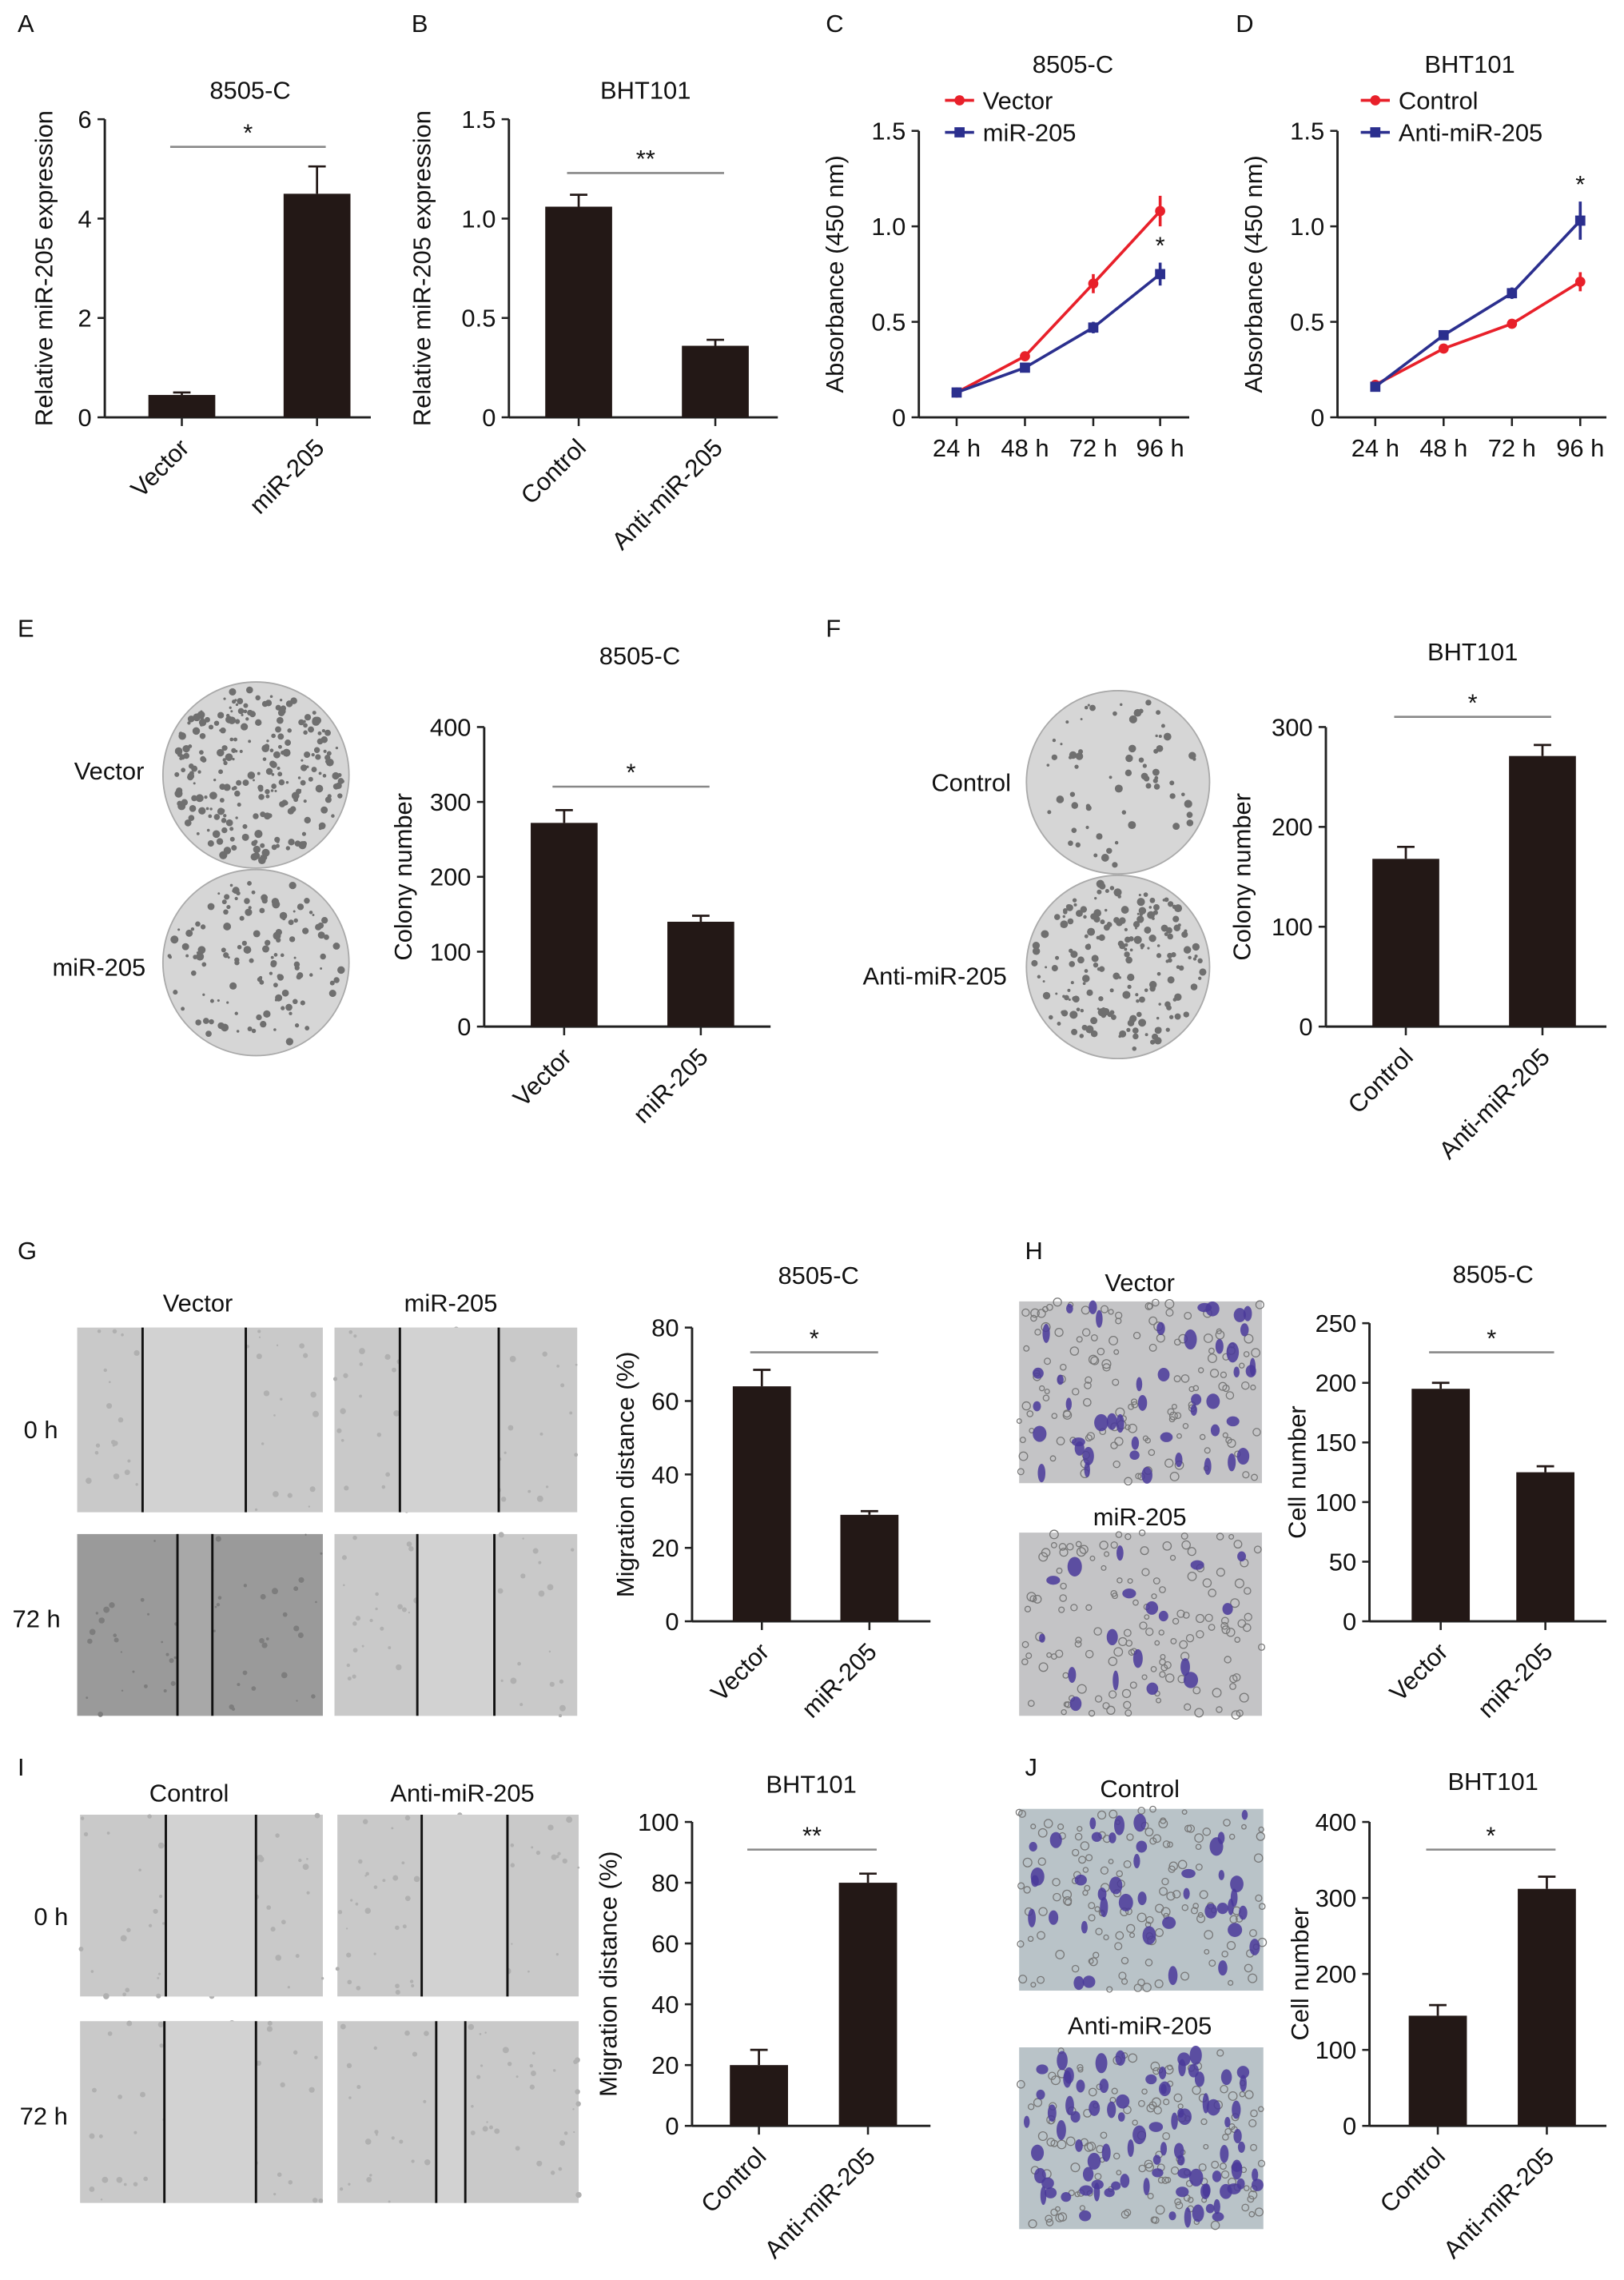 The width and height of the screenshot is (1624, 2280). What do you see at coordinates (450, 1420) in the screenshot?
I see `scratch-gap` at bounding box center [450, 1420].